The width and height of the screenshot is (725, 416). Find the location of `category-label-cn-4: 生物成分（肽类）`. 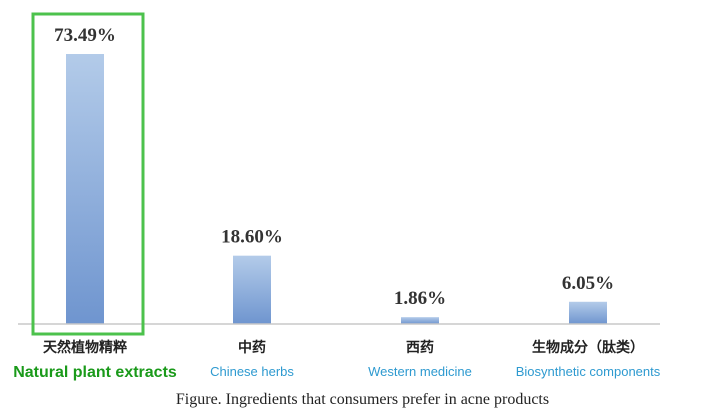

category-label-cn-4: 生物成分（肽类） is located at coordinates (588, 347).